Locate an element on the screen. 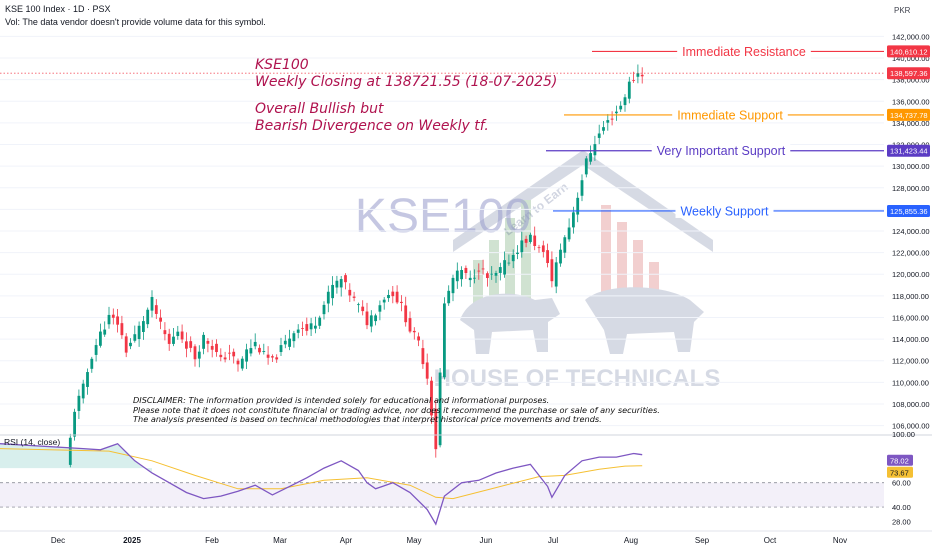  level-label: Weekly Support is located at coordinates (724, 211).